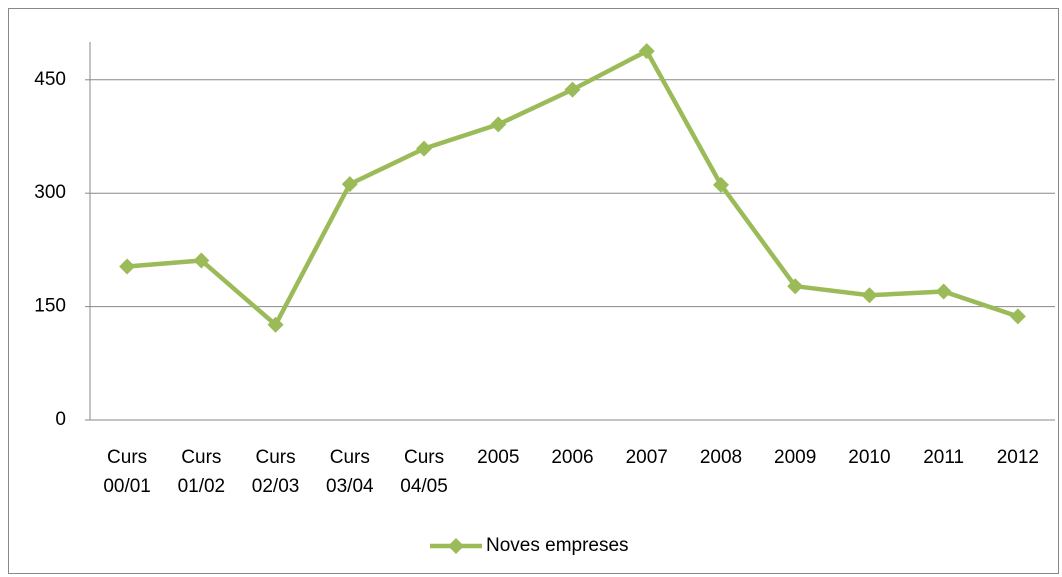 The image size is (1062, 577). Describe the element at coordinates (127, 472) in the screenshot. I see `x-tick-label: Curs 00/01` at that location.